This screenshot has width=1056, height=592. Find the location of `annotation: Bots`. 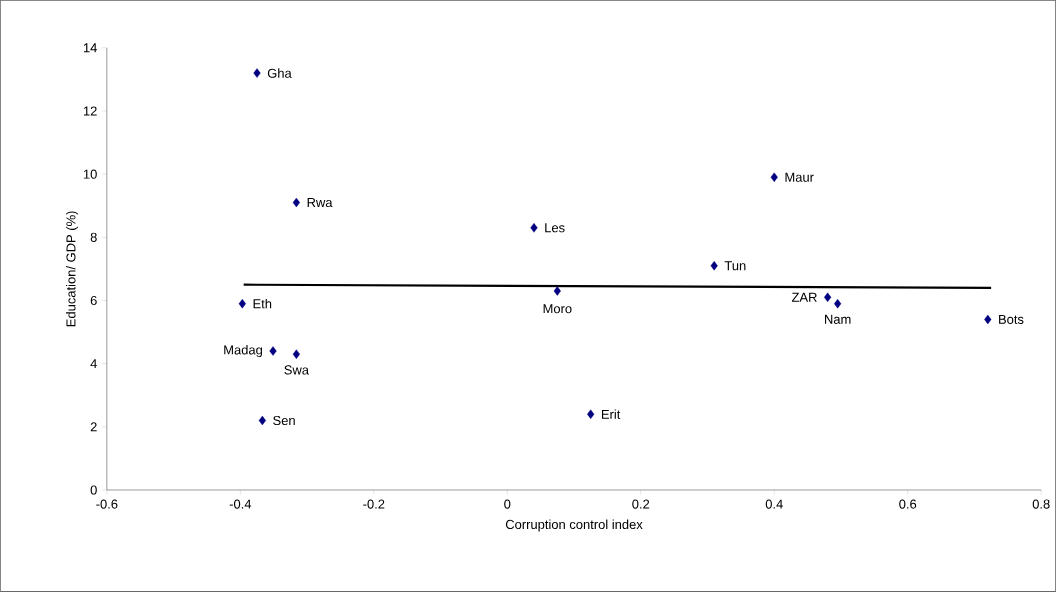

annotation: Bots is located at coordinates (1011, 320).